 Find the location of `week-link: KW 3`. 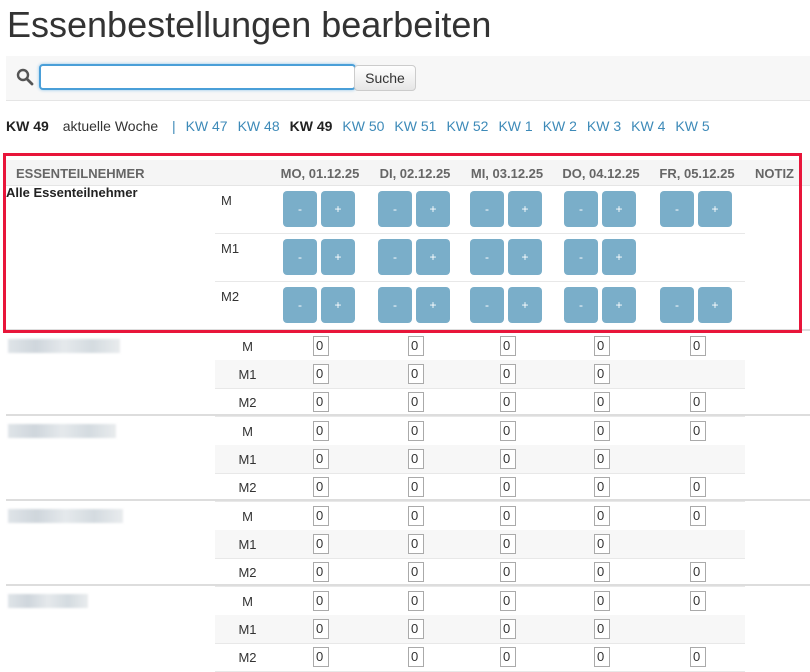

week-link: KW 3 is located at coordinates (604, 126).